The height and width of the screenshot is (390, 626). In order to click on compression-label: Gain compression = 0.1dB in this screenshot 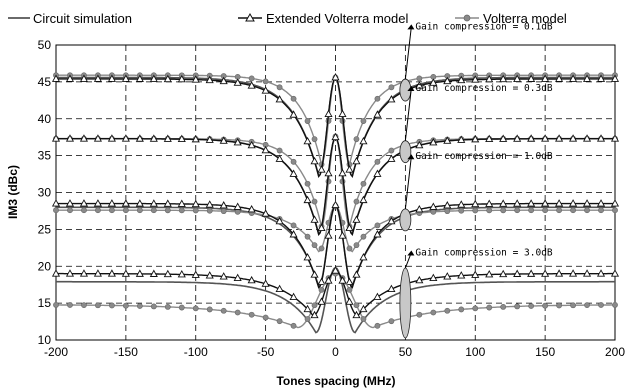, I will do `click(484, 26)`.